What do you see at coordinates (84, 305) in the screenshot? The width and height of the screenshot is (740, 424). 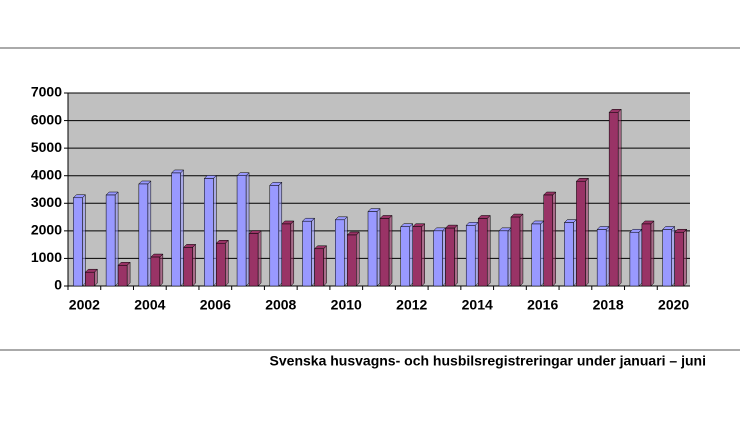 I see `x-tick-label: 2002` at bounding box center [84, 305].